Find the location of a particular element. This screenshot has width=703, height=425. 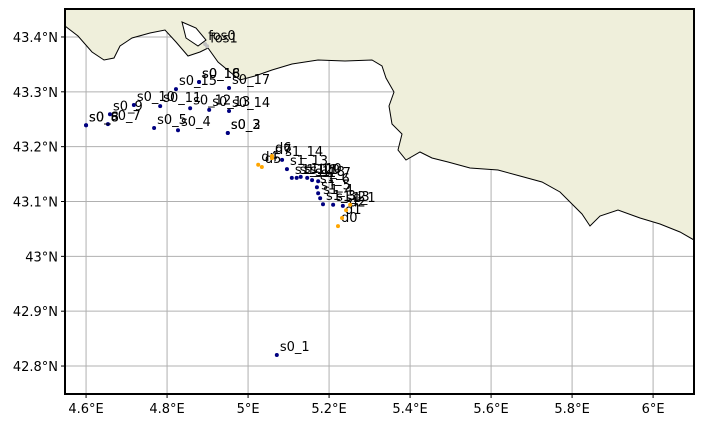

station-label: s1_1 is located at coordinates (361, 198).